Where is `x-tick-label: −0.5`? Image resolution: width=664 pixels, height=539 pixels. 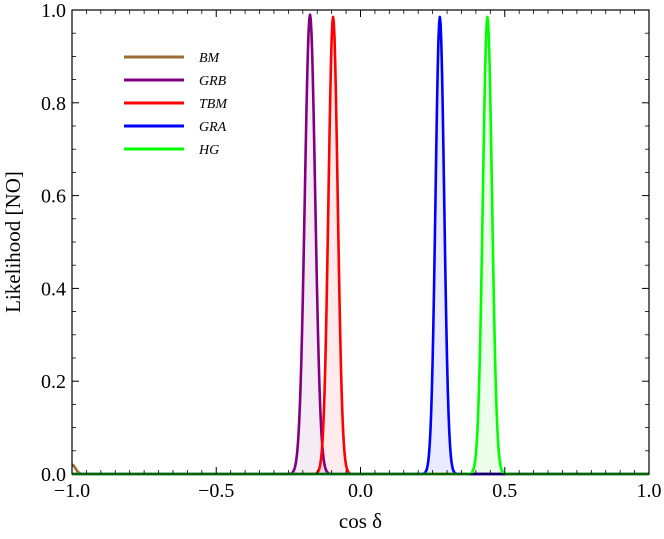
x-tick-label: −0.5 is located at coordinates (216, 491).